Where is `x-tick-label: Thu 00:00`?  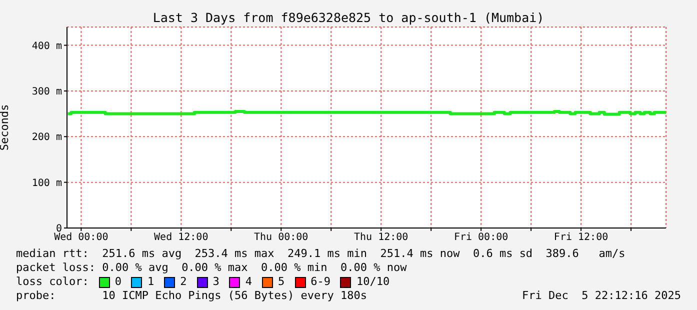
x-tick-label: Thu 00:00 is located at coordinates (281, 238).